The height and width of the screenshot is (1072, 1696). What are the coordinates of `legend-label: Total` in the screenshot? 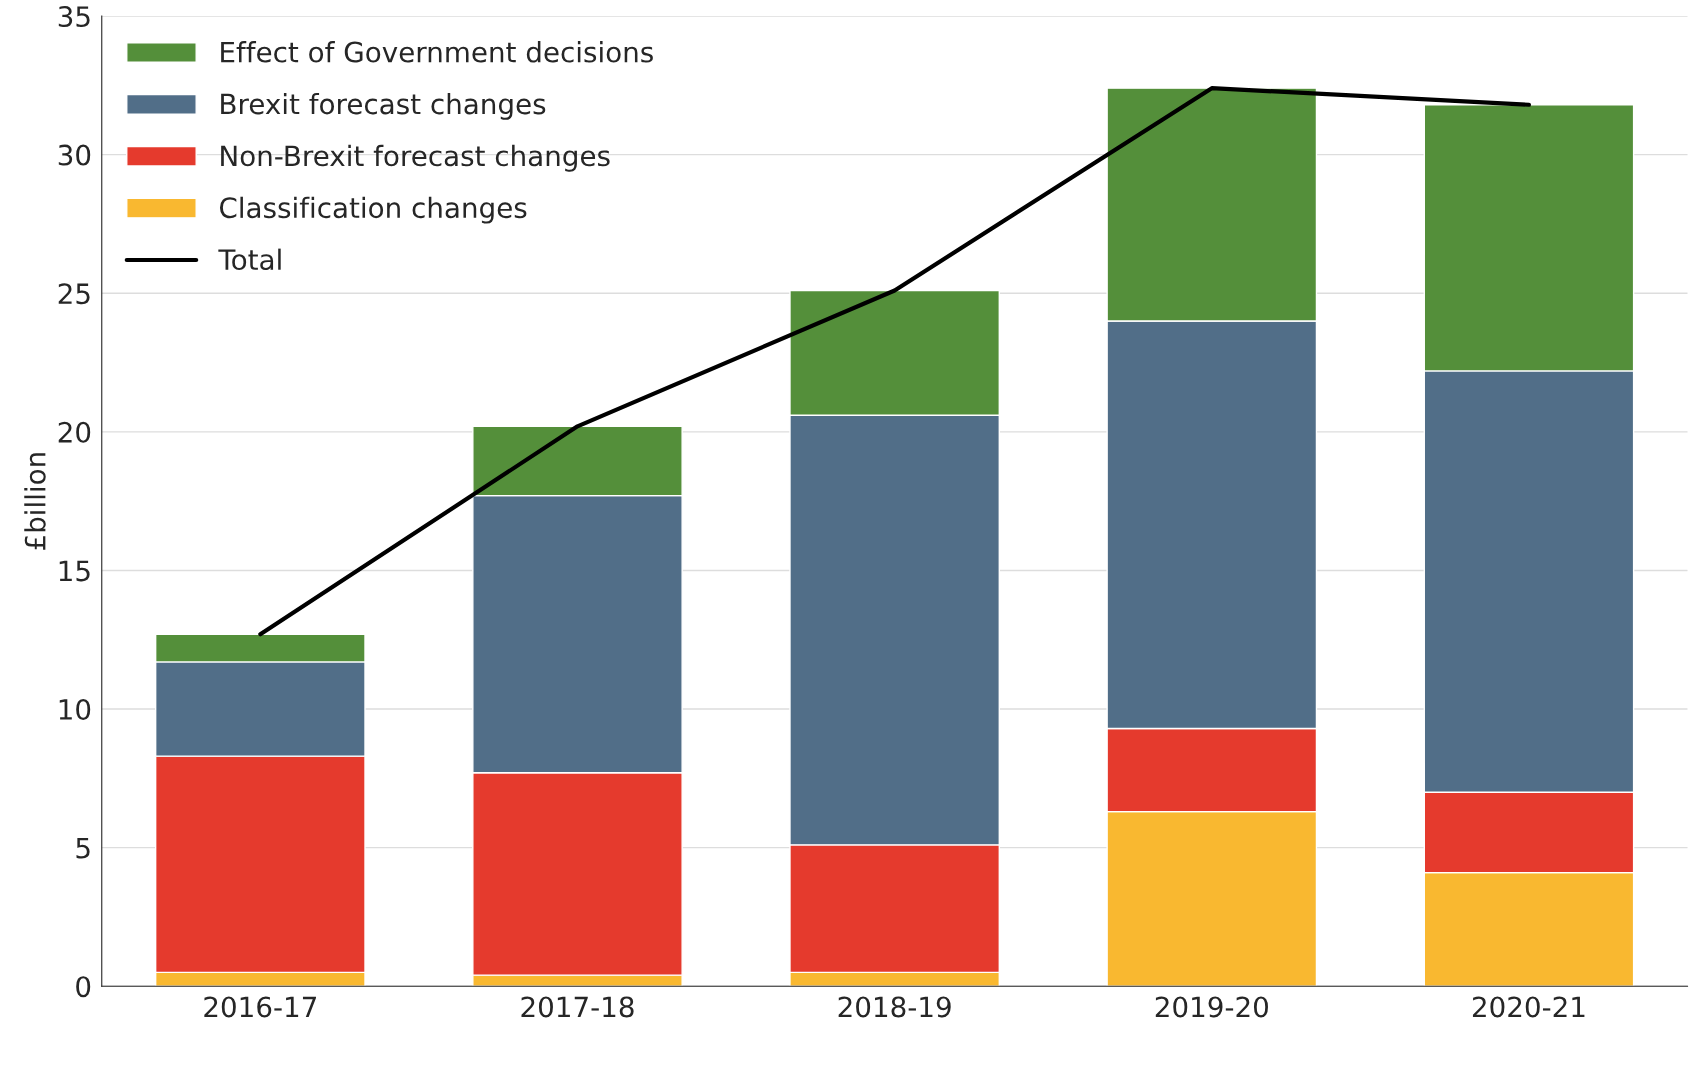 It's located at (249, 259).